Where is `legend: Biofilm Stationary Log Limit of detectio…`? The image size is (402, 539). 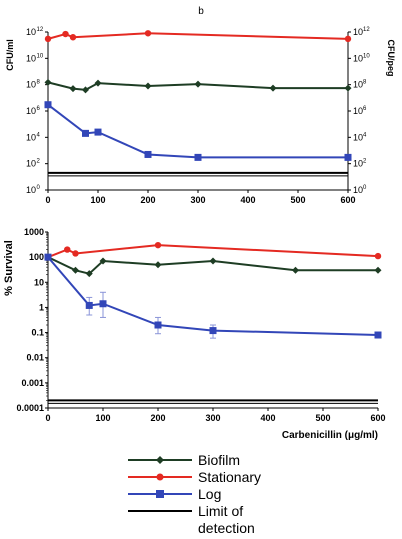
legend: Biofilm Stationary Log Limit of detectio… is located at coordinates (261, 494).